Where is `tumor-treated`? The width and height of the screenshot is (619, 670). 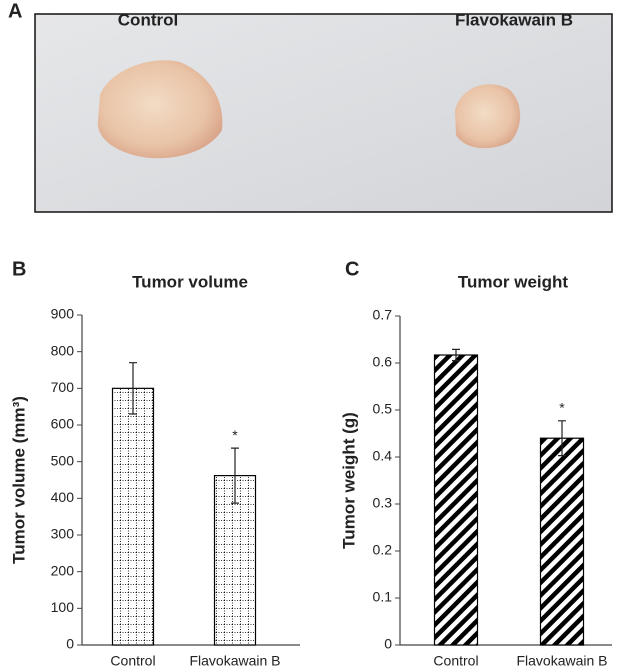
tumor-treated is located at coordinates (488, 116).